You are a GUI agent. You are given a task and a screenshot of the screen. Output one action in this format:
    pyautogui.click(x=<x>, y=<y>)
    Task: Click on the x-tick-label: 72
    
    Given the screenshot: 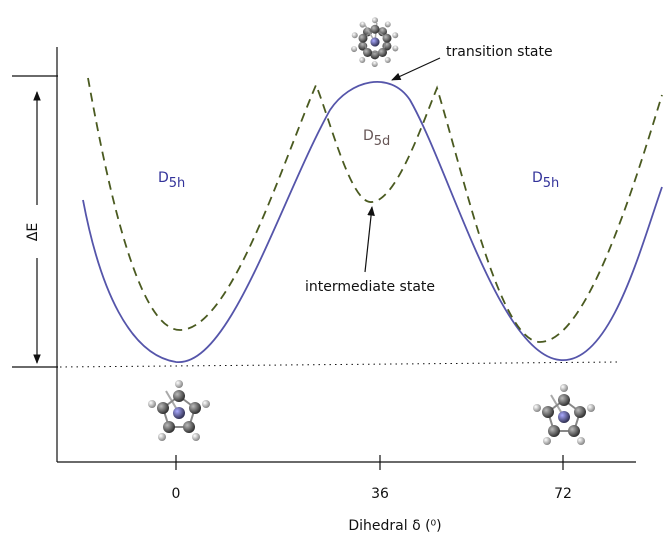 What is the action you would take?
    pyautogui.click(x=563, y=494)
    